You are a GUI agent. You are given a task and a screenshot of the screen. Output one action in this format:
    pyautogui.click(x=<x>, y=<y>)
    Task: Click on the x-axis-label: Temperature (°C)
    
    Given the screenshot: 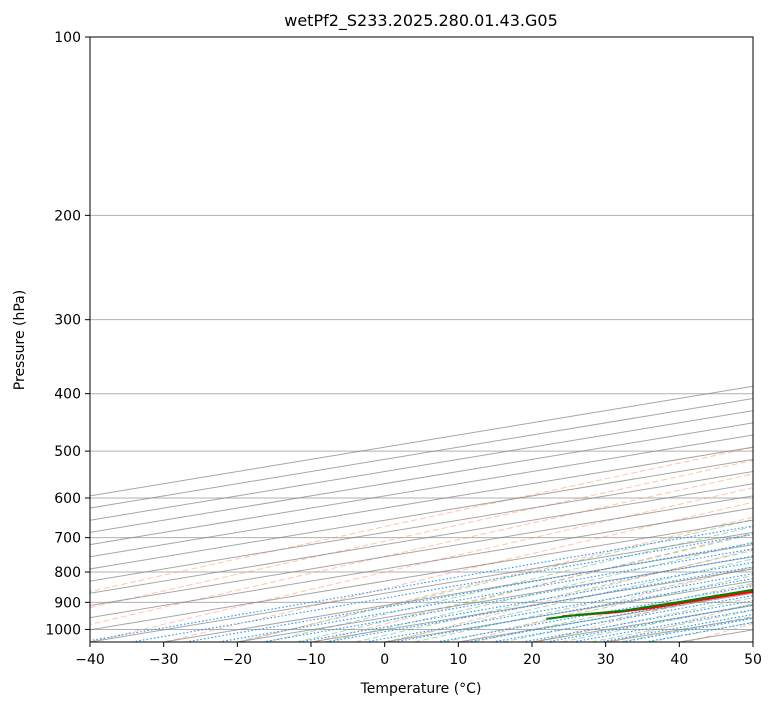 What is the action you would take?
    pyautogui.click(x=421, y=689)
    